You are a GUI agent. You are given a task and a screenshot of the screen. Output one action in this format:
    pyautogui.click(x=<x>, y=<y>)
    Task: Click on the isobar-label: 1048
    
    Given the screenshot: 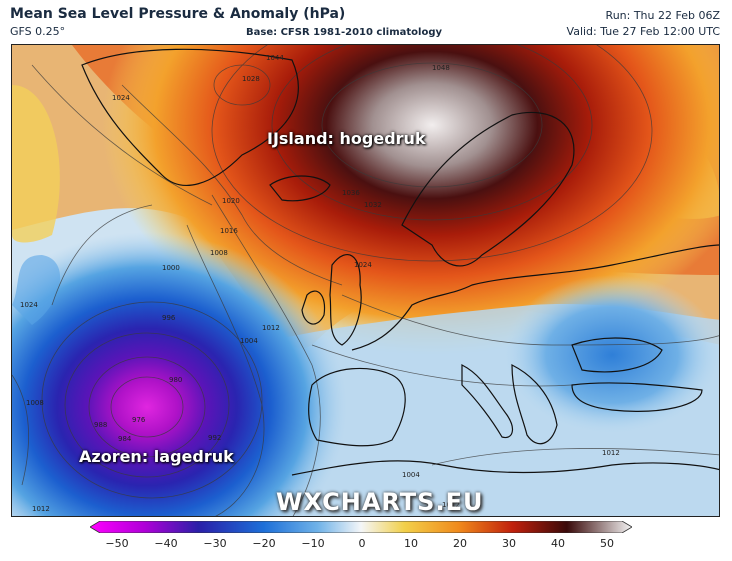 What is the action you would take?
    pyautogui.click(x=441, y=68)
    